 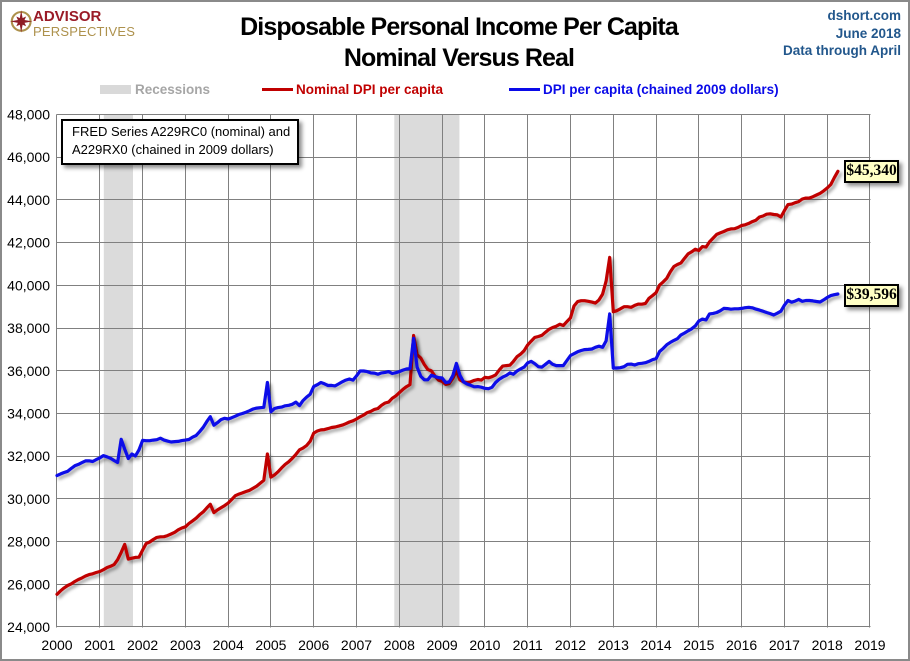 What do you see at coordinates (56, 645) in the screenshot?
I see `svg-text: 2000` at bounding box center [56, 645].